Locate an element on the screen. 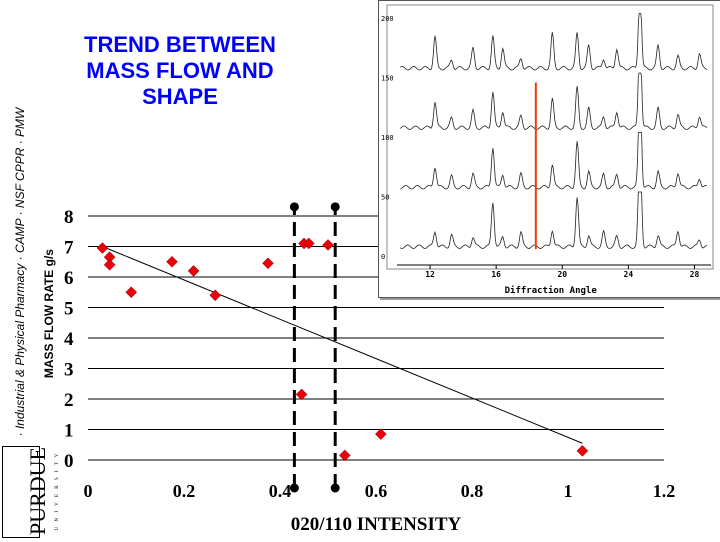 The image size is (720, 542). x-tick-label: 1 is located at coordinates (568, 491).